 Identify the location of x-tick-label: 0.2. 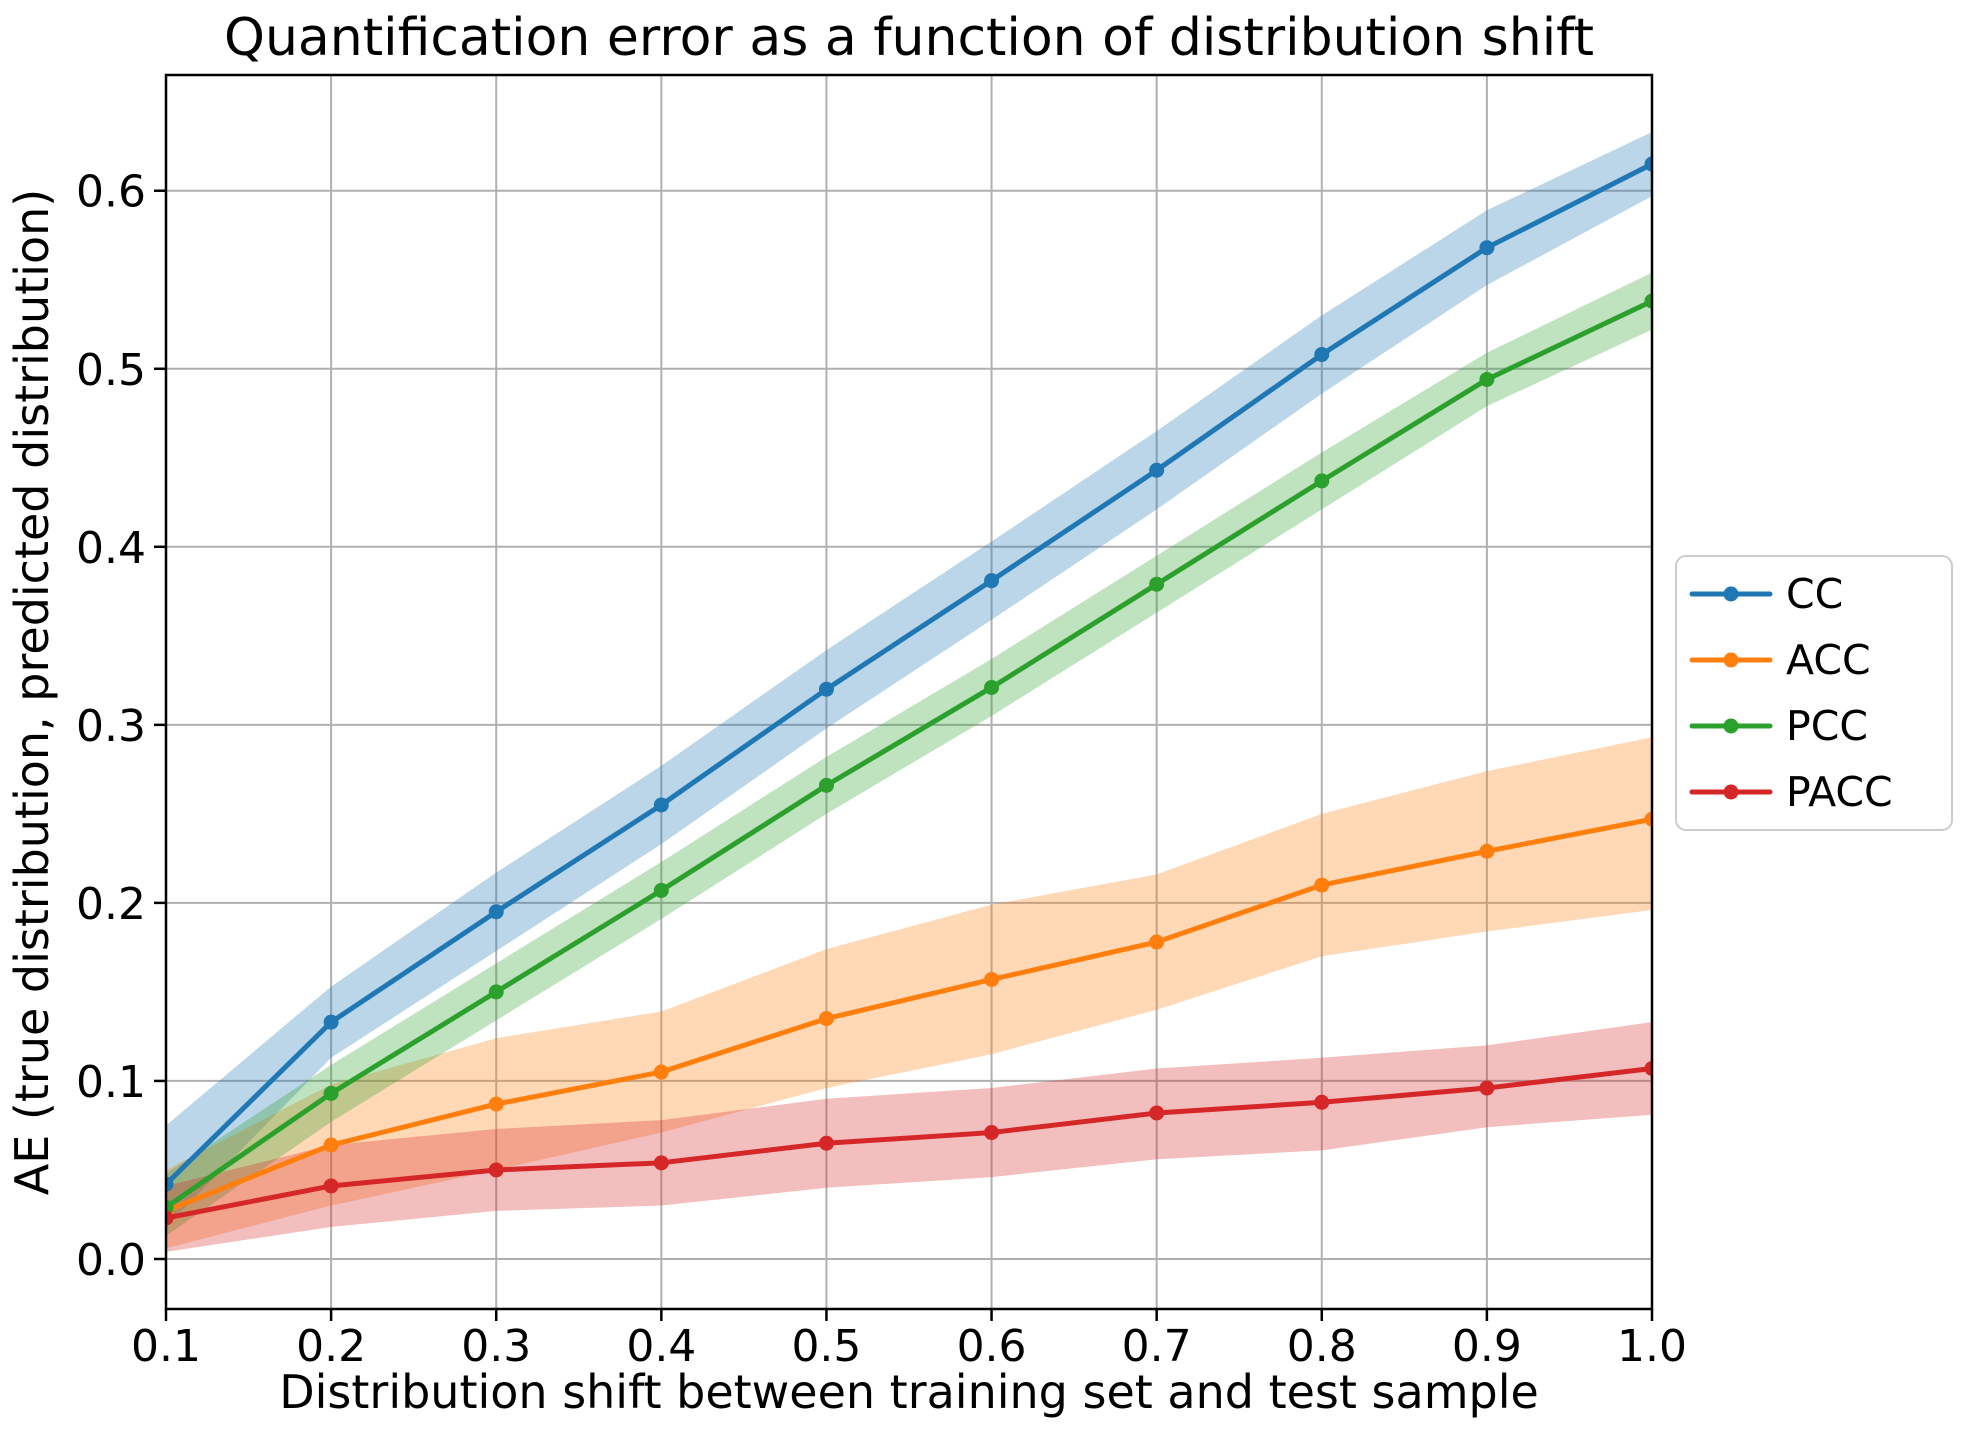
(331, 1346).